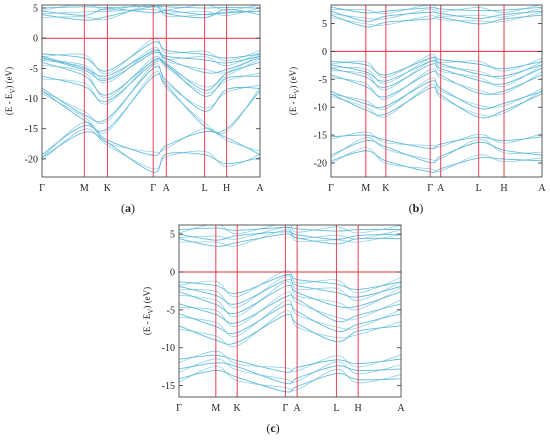  I want to click on panel-label: (b), so click(416, 208).